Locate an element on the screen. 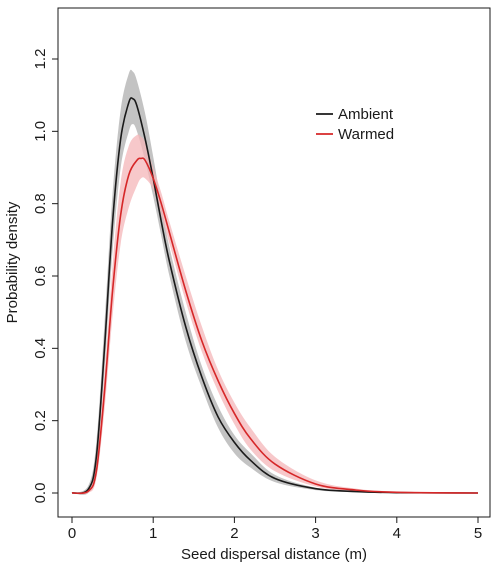  y-axis: 0.0 0.2 0.4 0.6 0.8 1.0 1.2 is located at coordinates (45, 276).